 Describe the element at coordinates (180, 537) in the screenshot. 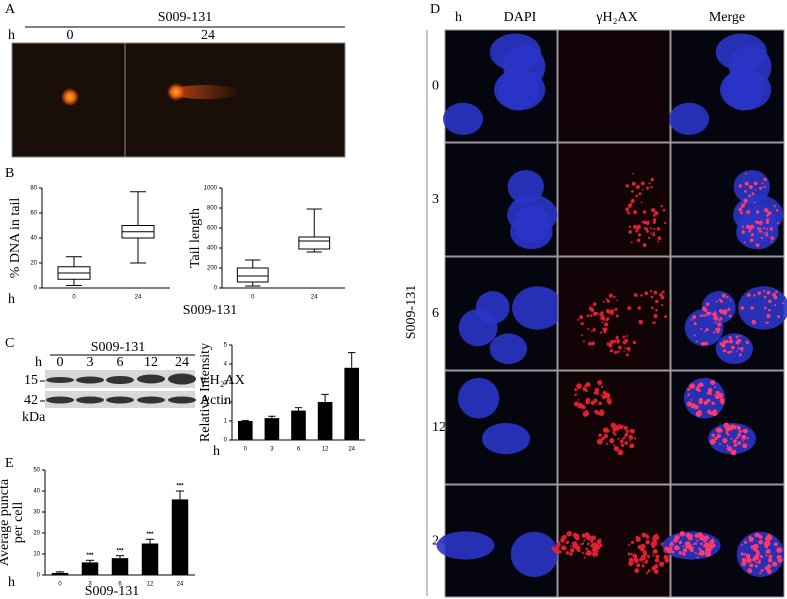

I see `bar` at that location.